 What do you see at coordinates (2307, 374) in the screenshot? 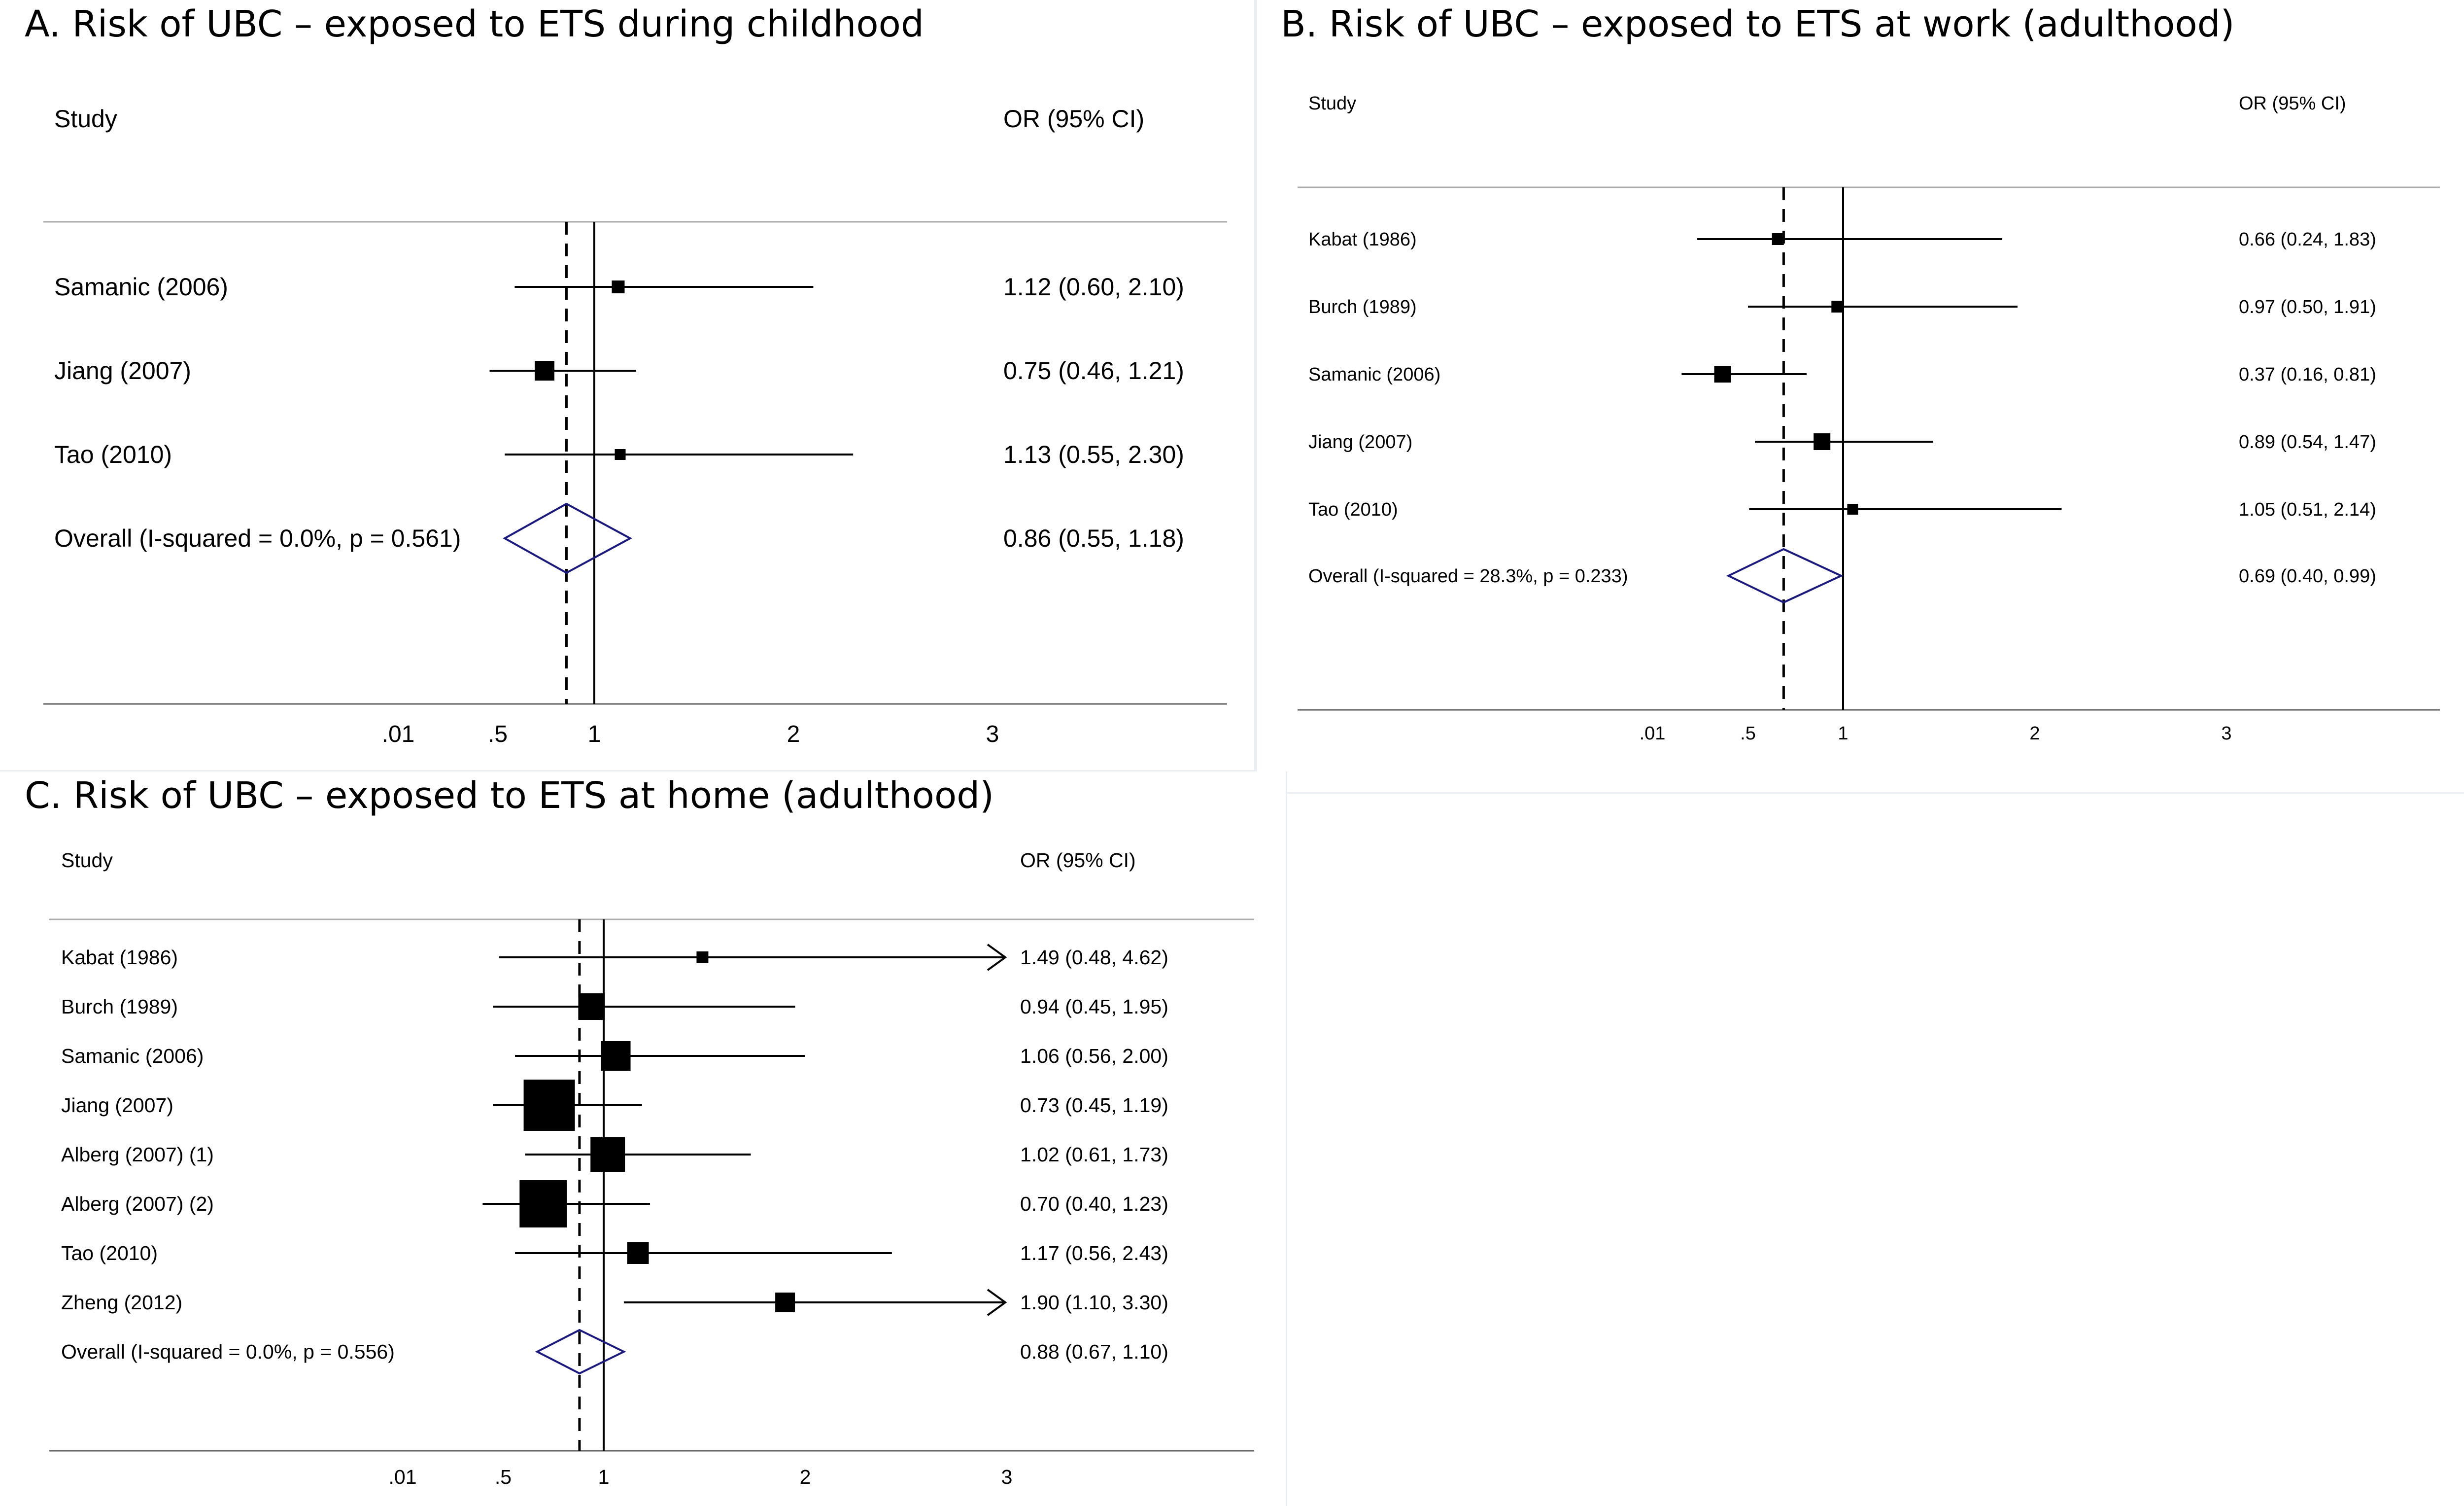
I see `or-ci-value-samanic-2006: 0.37 (0.16, 0.81)` at bounding box center [2307, 374].